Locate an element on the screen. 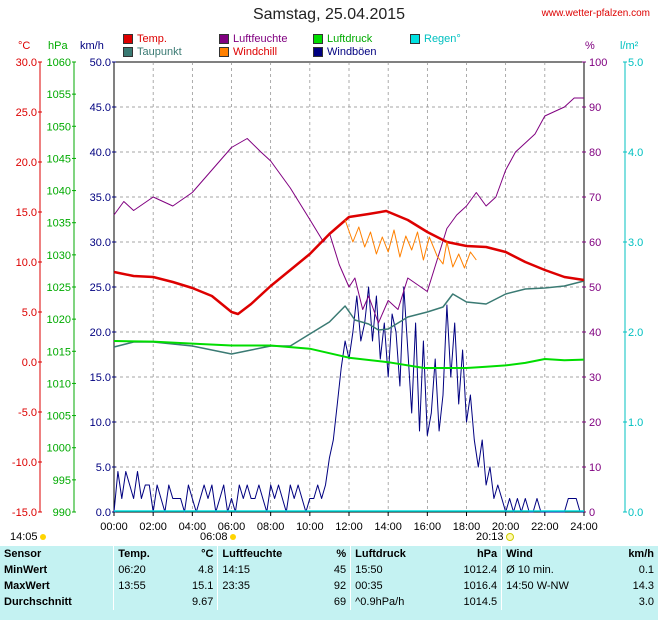  stats-header-wind: Wind is located at coordinates (554, 554).